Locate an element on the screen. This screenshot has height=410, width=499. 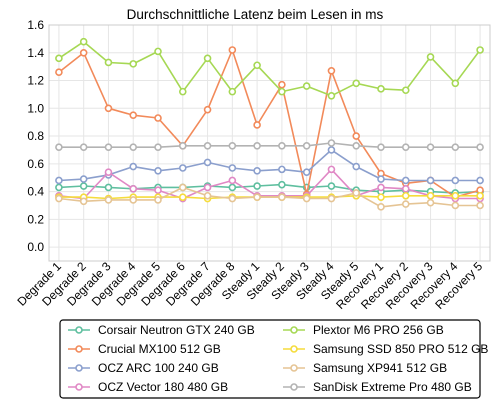
y-tick-label: 0.6 is located at coordinates (35, 164).